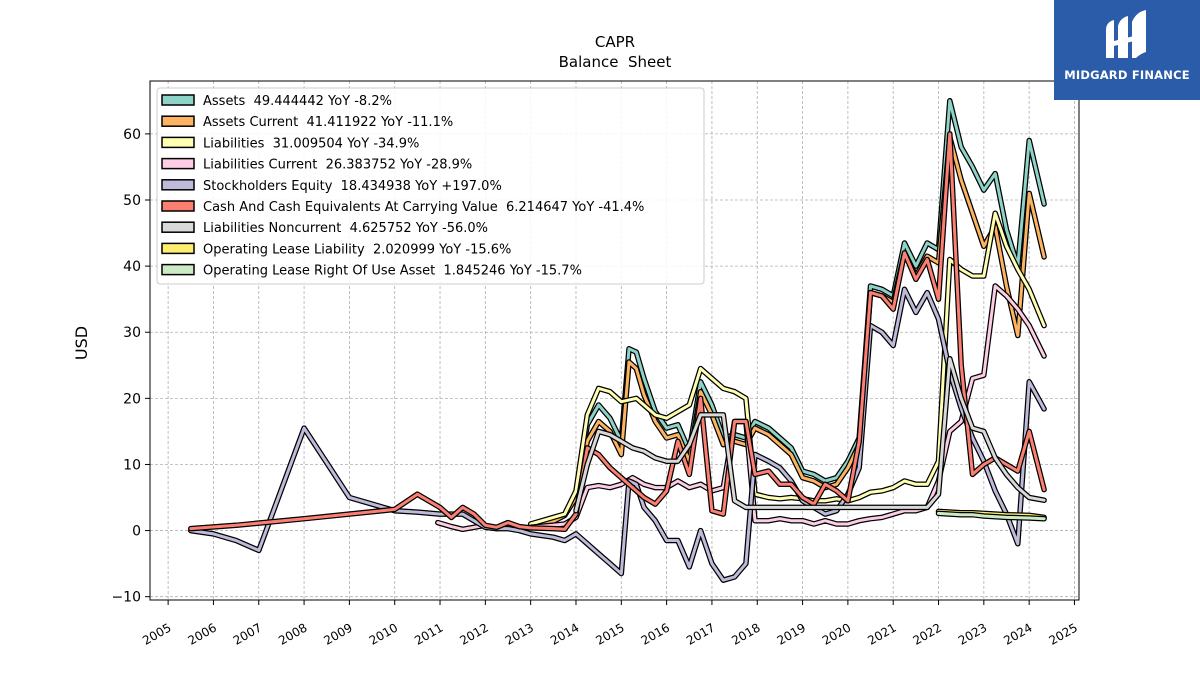 This screenshot has width=1200, height=675. I want to click on y-tick-label: 50, so click(132, 201).